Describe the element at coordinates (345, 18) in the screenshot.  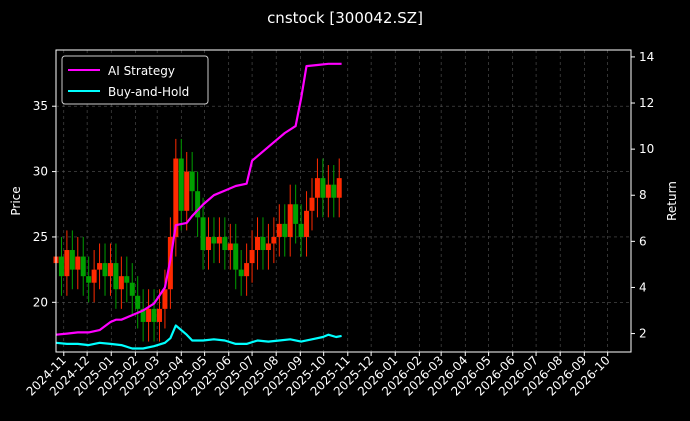
I see `chart-title: cnstock [300042.SZ]` at that location.